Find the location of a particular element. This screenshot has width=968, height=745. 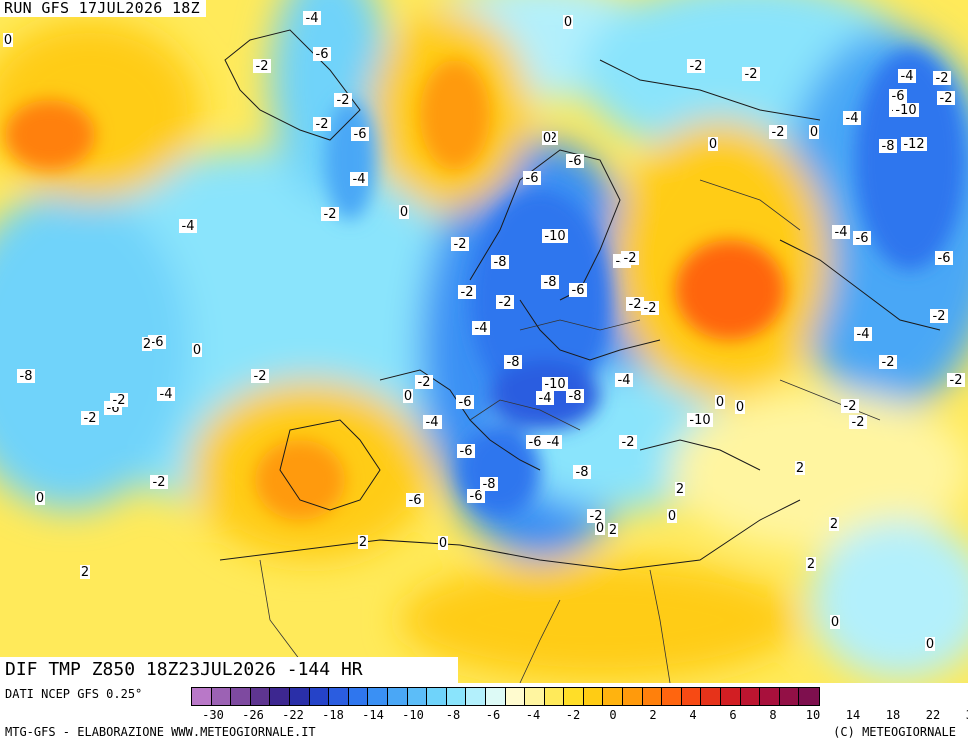

legend-tick: 22 is located at coordinates (933, 715).